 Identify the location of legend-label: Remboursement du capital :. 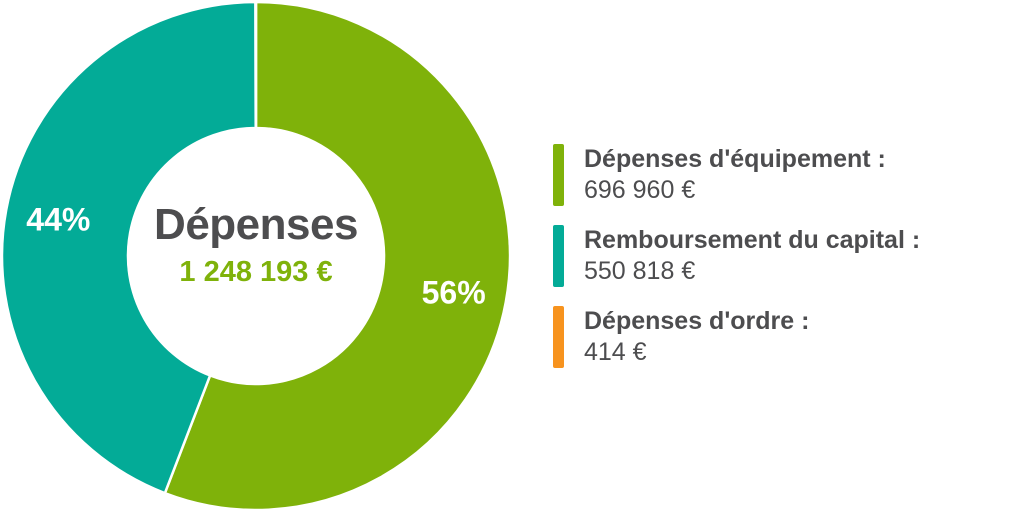
(752, 240).